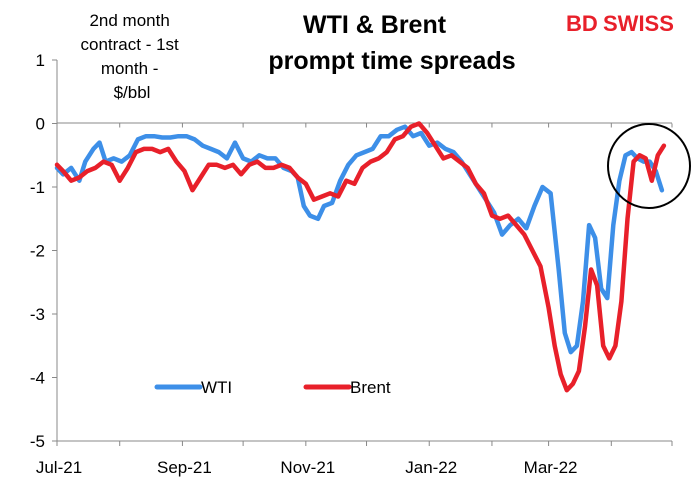  What do you see at coordinates (551, 467) in the screenshot?
I see `x-tick-label: Mar-22` at bounding box center [551, 467].